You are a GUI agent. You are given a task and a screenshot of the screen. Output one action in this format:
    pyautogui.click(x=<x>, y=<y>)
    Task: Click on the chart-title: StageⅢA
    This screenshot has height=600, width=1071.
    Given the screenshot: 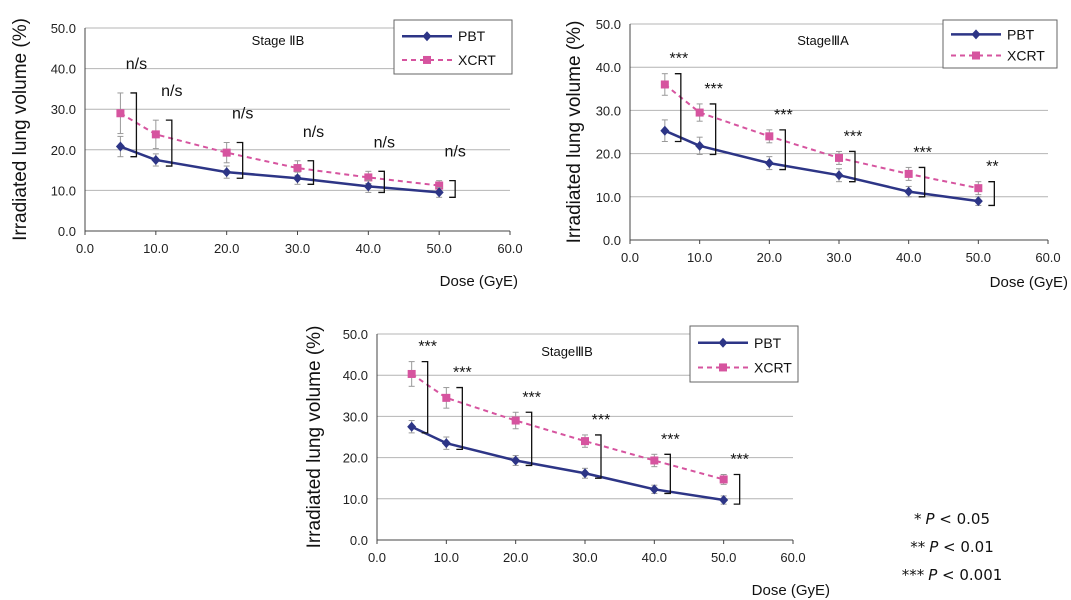 What is the action you would take?
    pyautogui.click(x=823, y=40)
    